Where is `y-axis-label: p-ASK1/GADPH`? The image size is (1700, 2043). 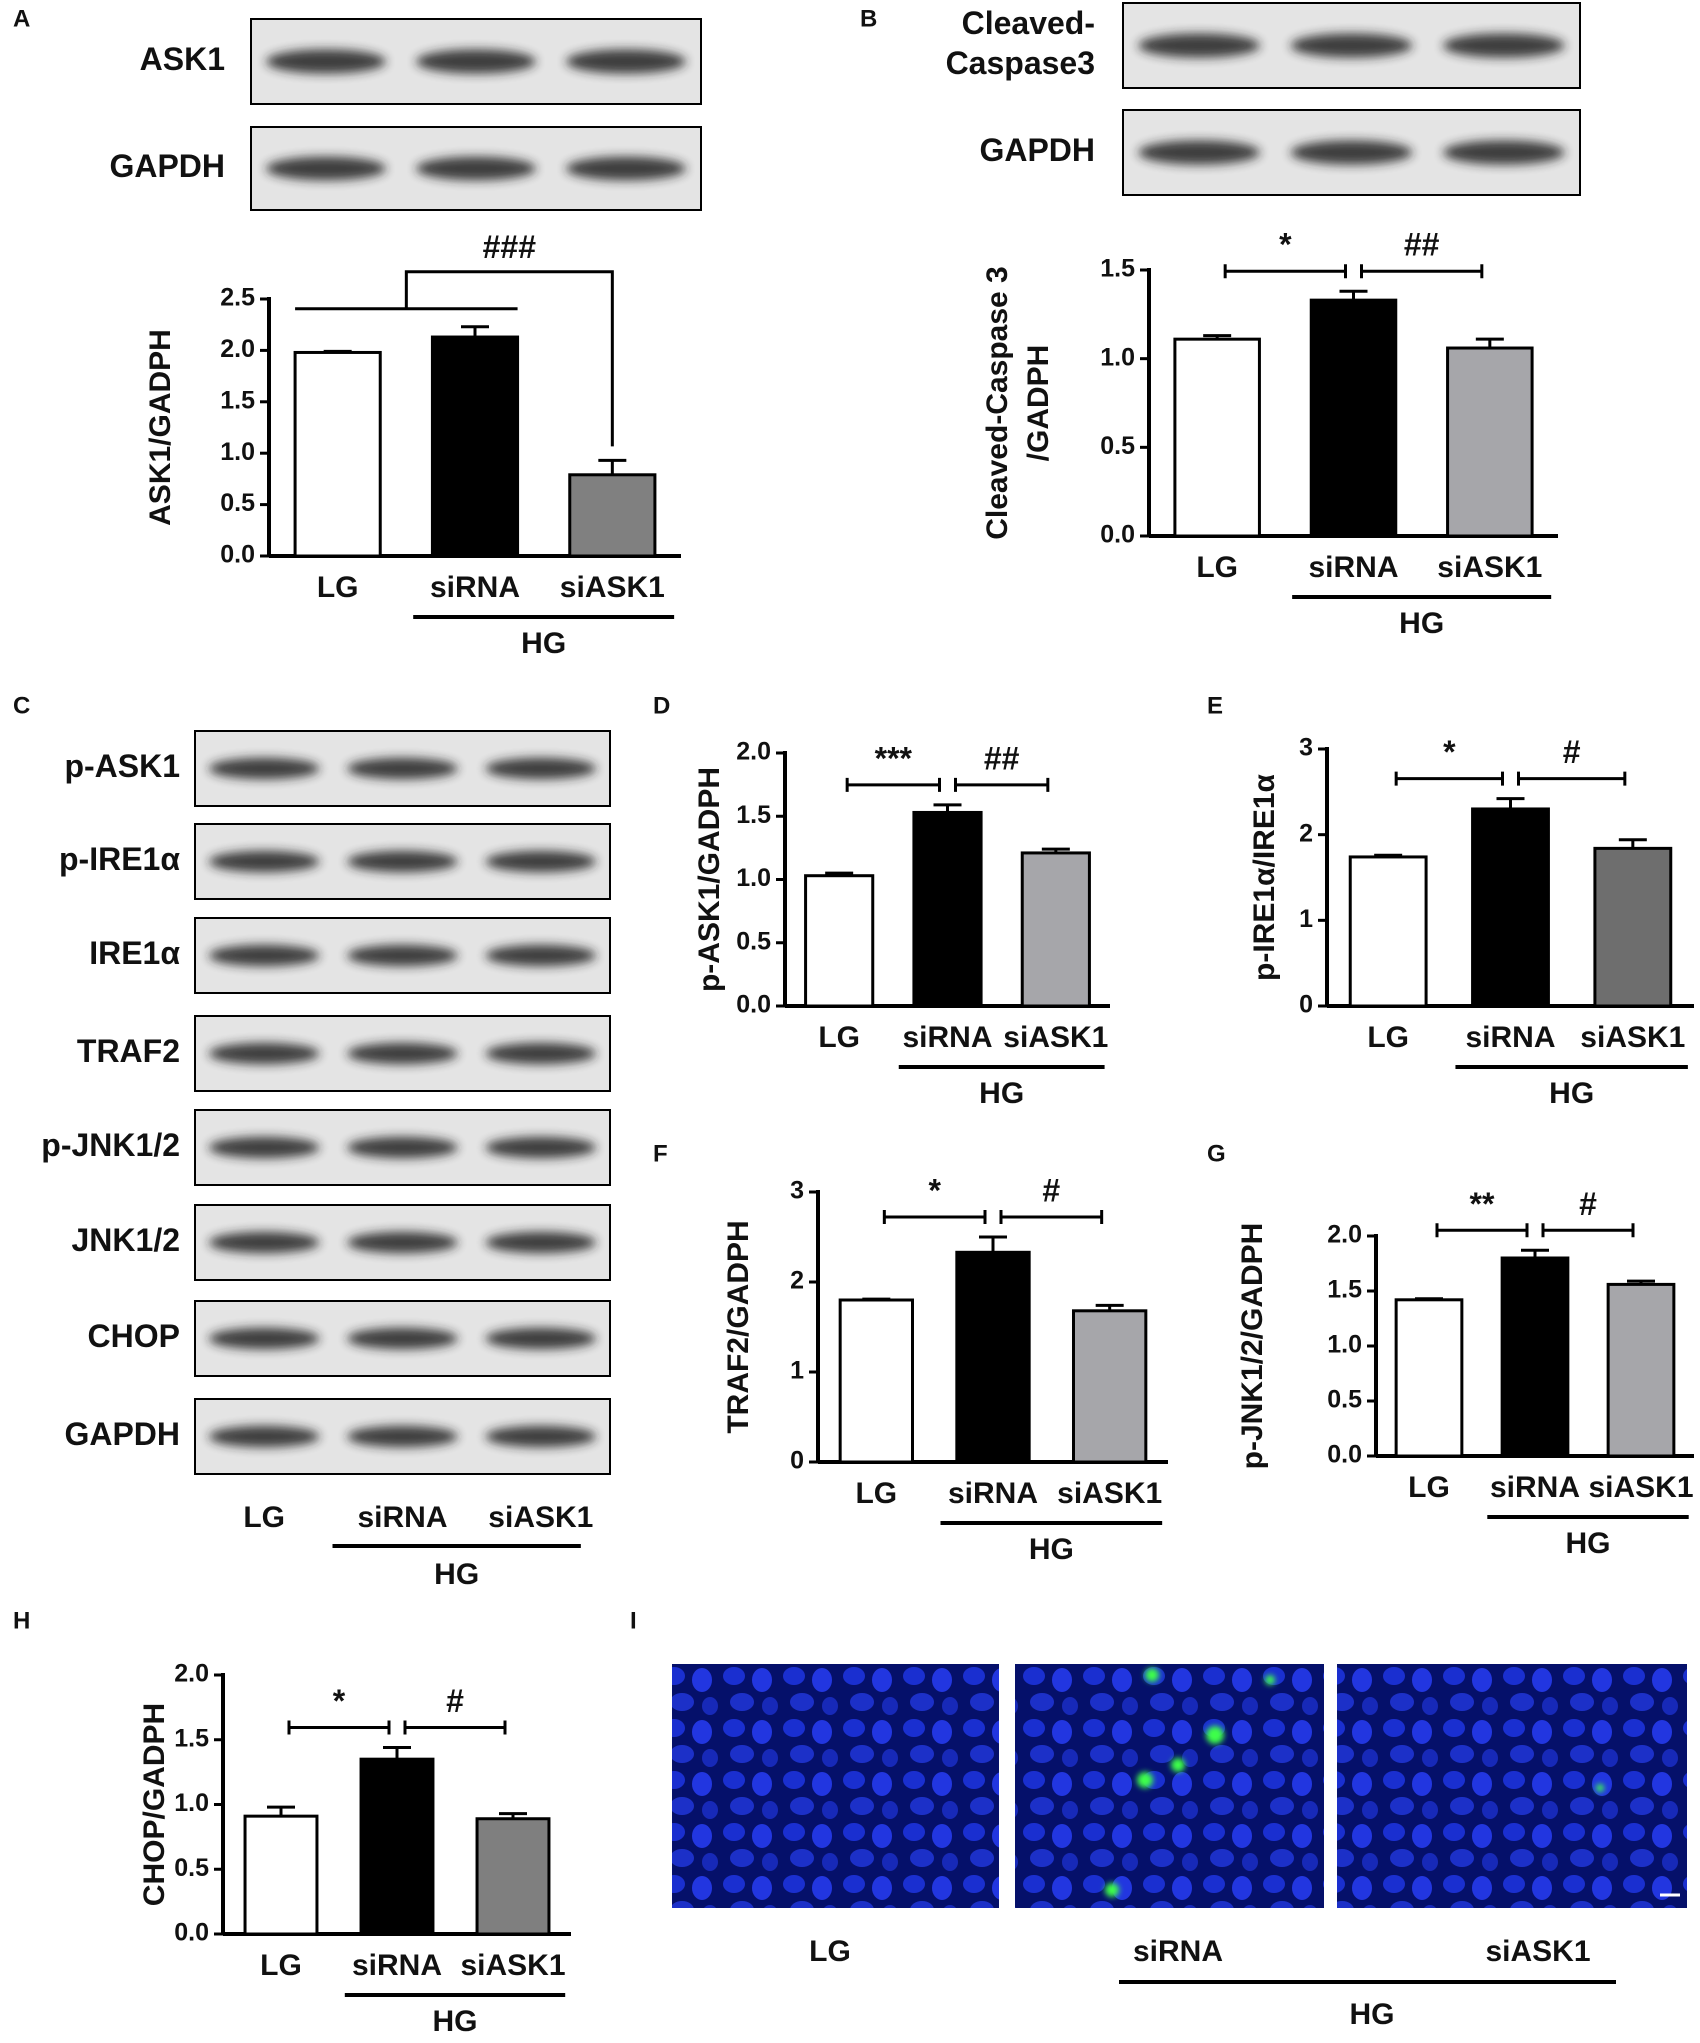 y-axis-label: p-ASK1/GADPH is located at coordinates (709, 879).